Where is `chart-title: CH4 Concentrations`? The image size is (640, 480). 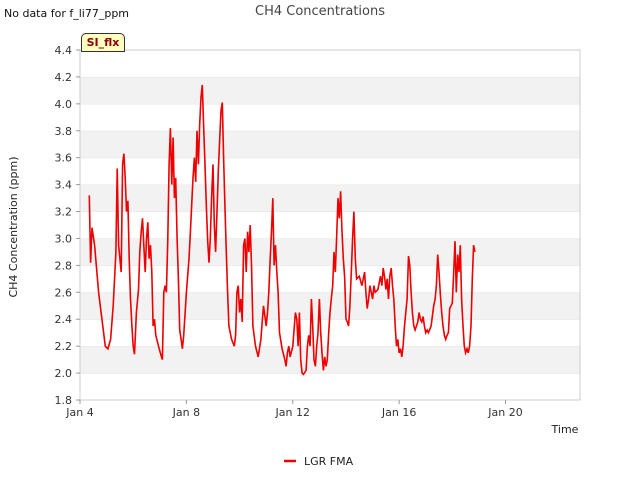
chart-title: CH4 Concentrations is located at coordinates (320, 11).